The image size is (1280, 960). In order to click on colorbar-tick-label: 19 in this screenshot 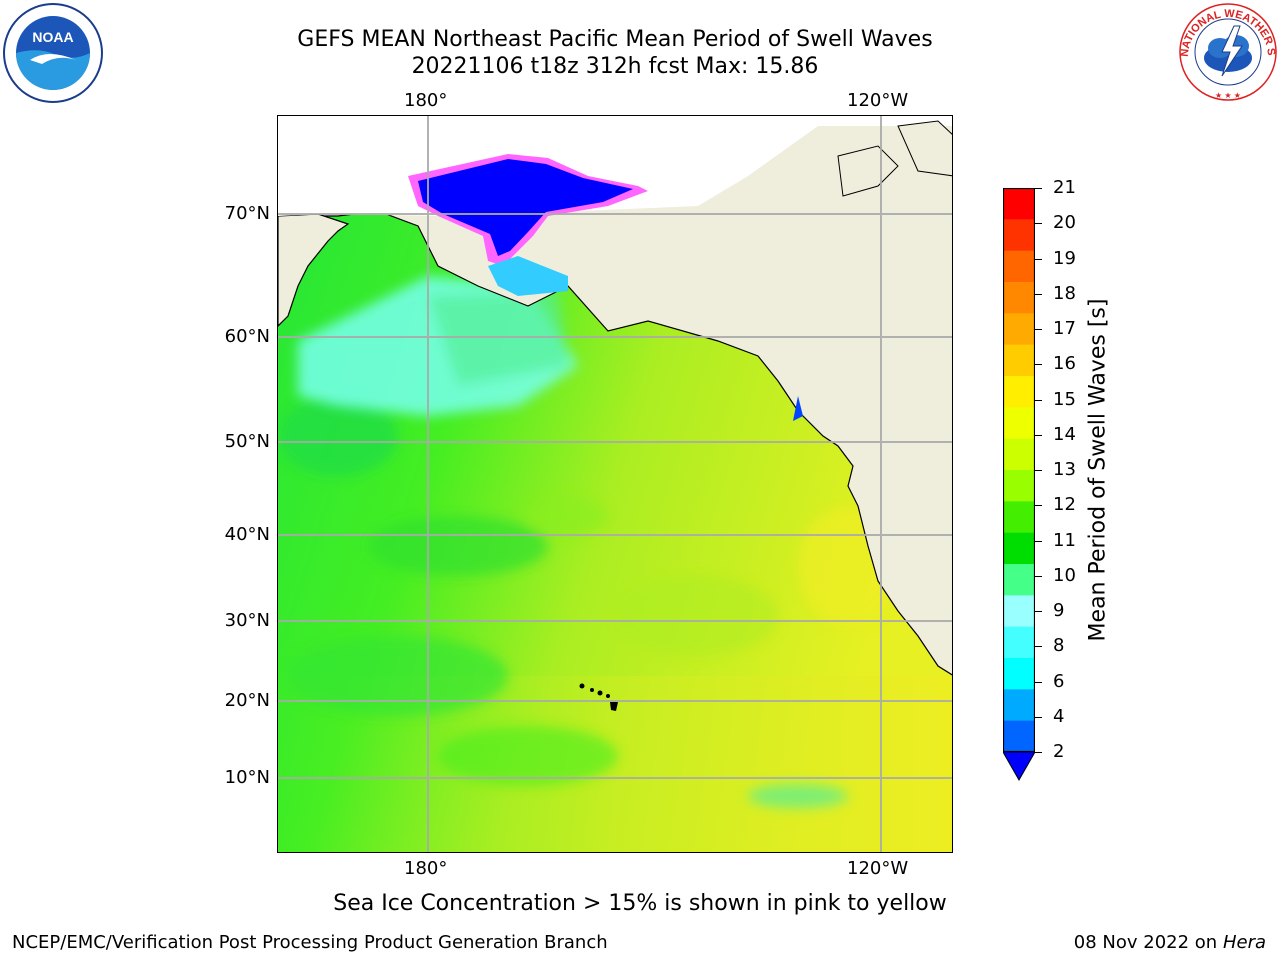, I will do `click(1064, 258)`.